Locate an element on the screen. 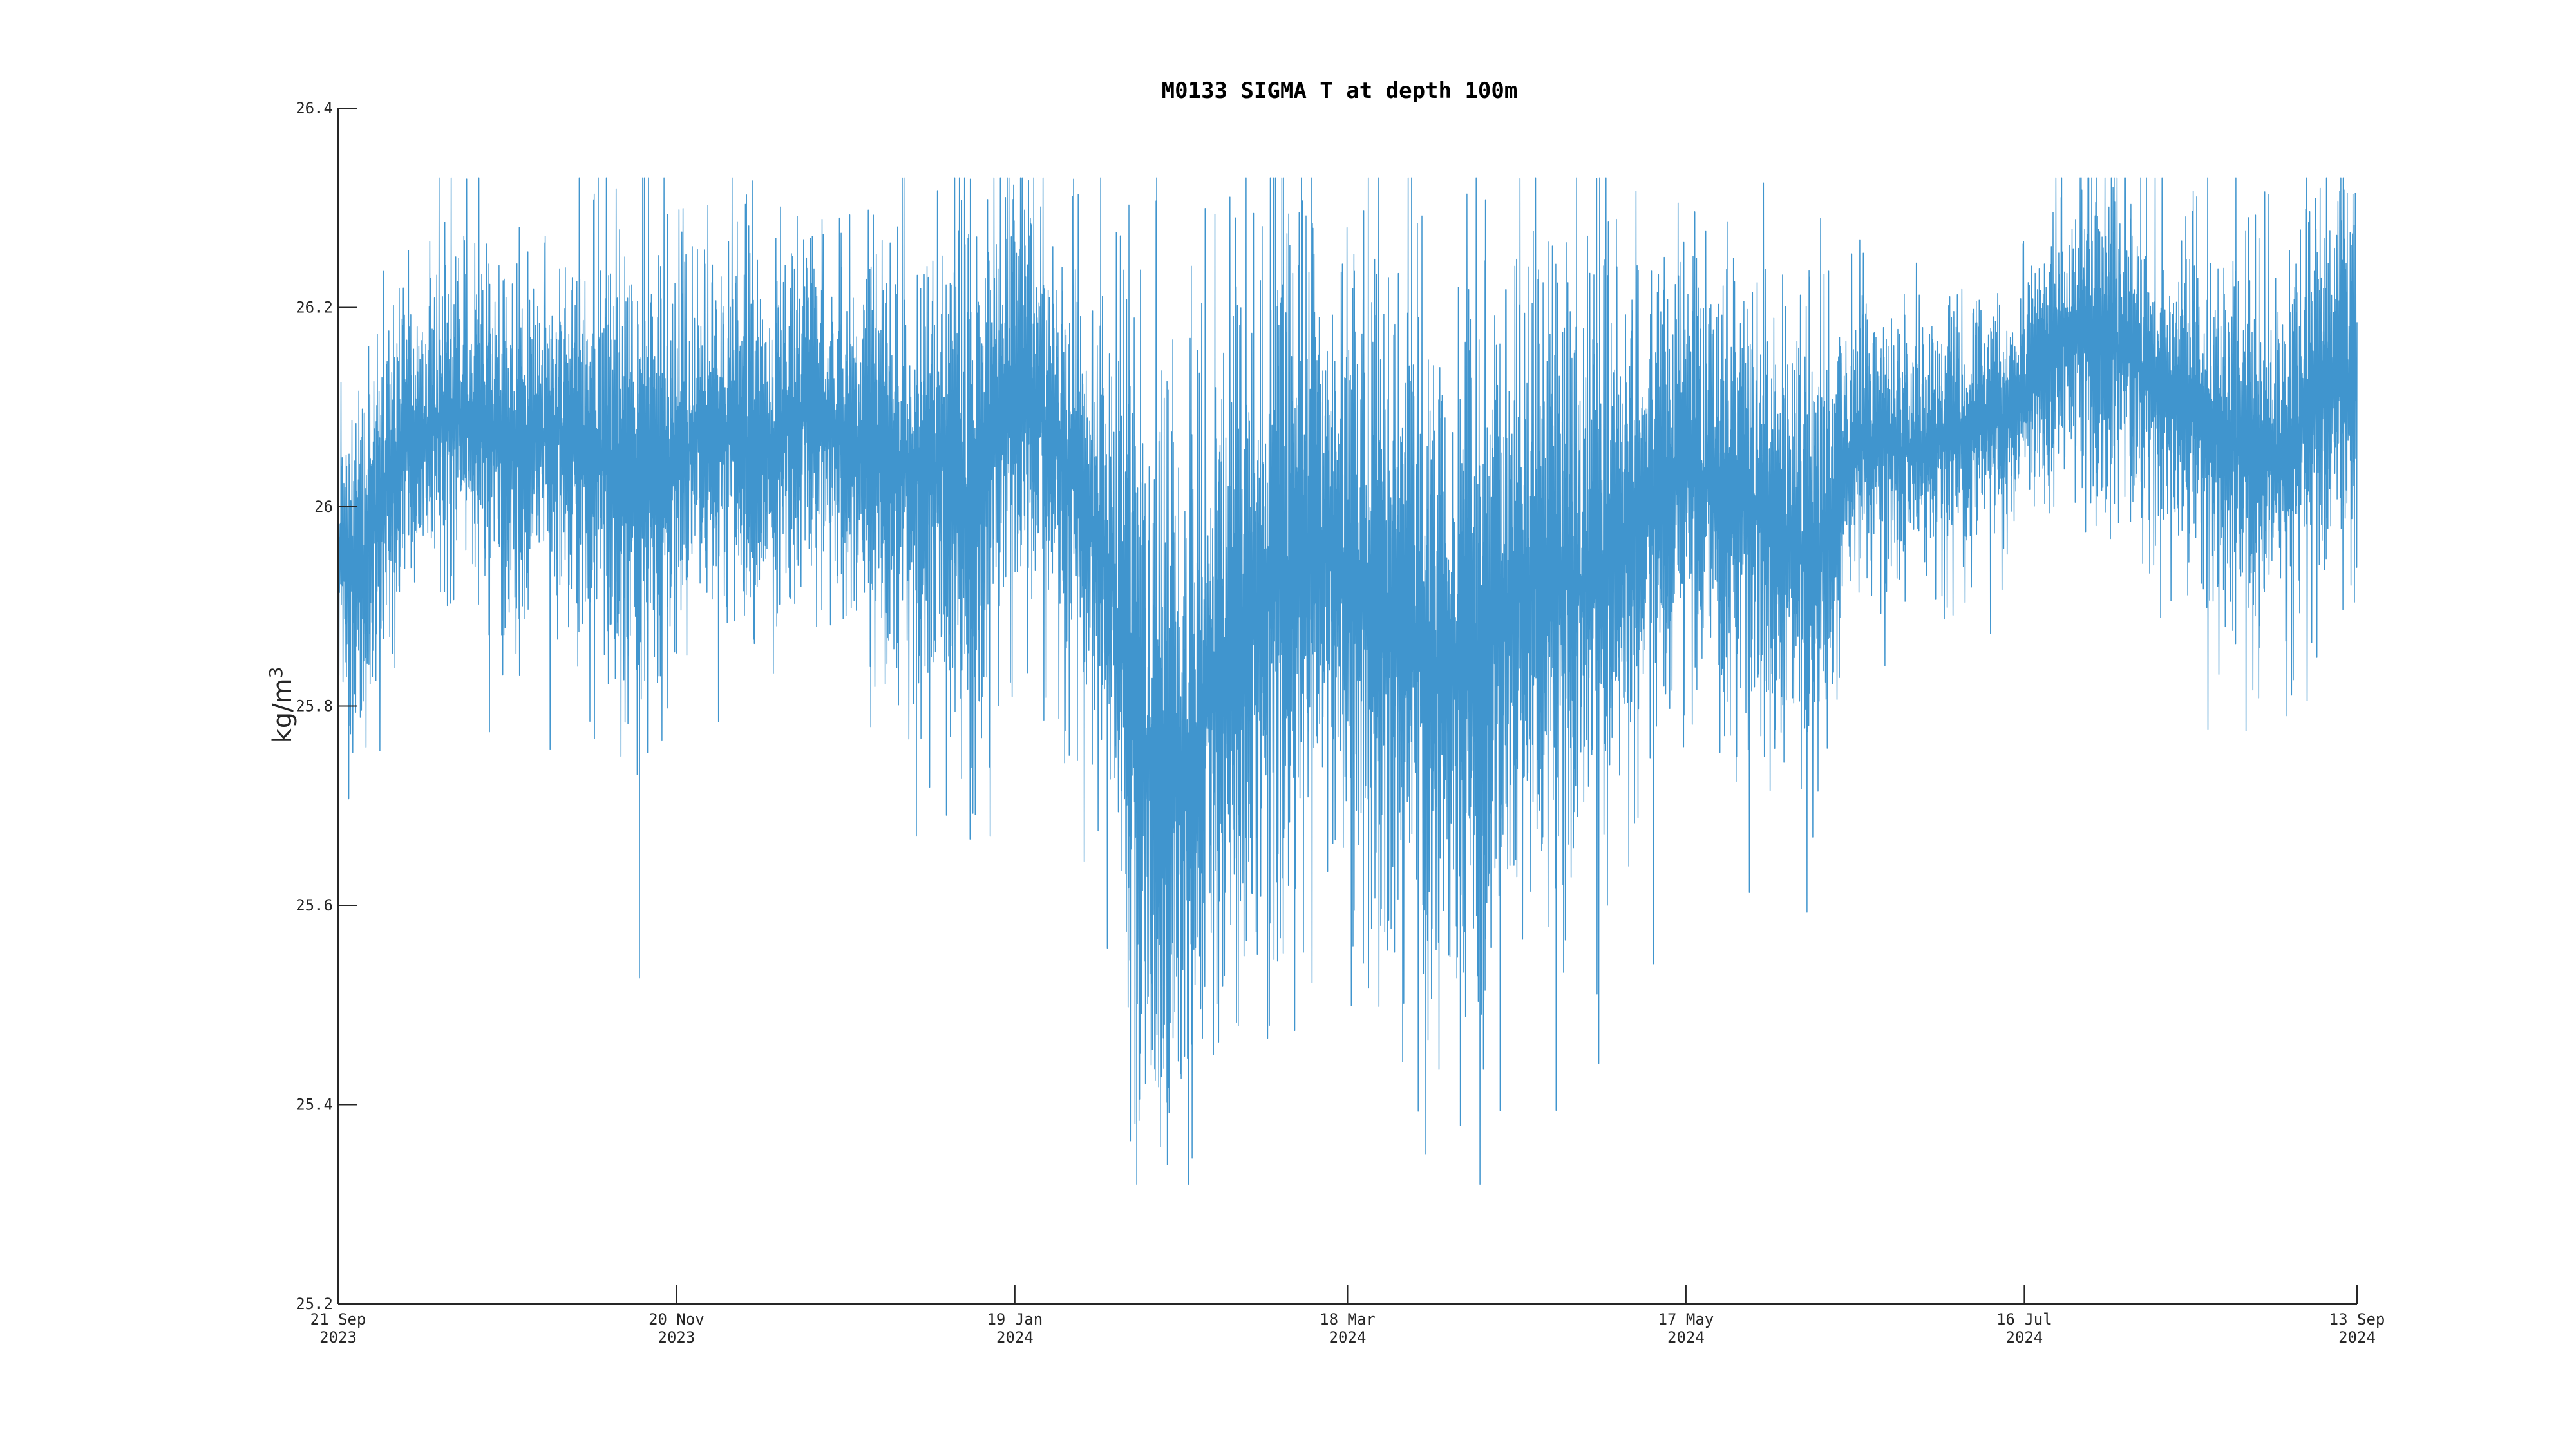  x-tick-label-date: 13 Sep is located at coordinates (2357, 1319).